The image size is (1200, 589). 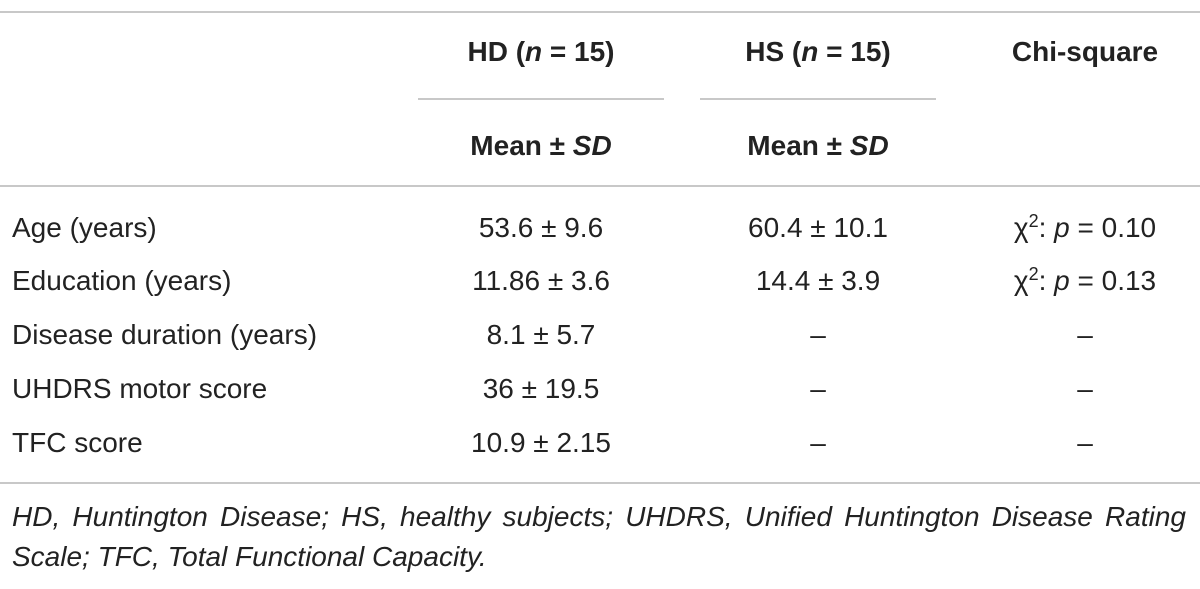 I want to click on column-header: HS (n = 15), so click(x=818, y=52).